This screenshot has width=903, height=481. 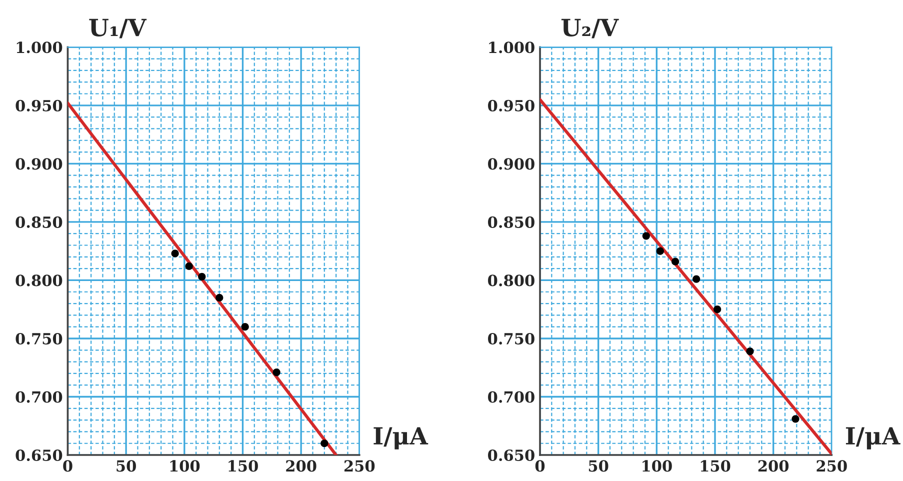 I want to click on y-axis-title: U₁/V, so click(x=118, y=28).